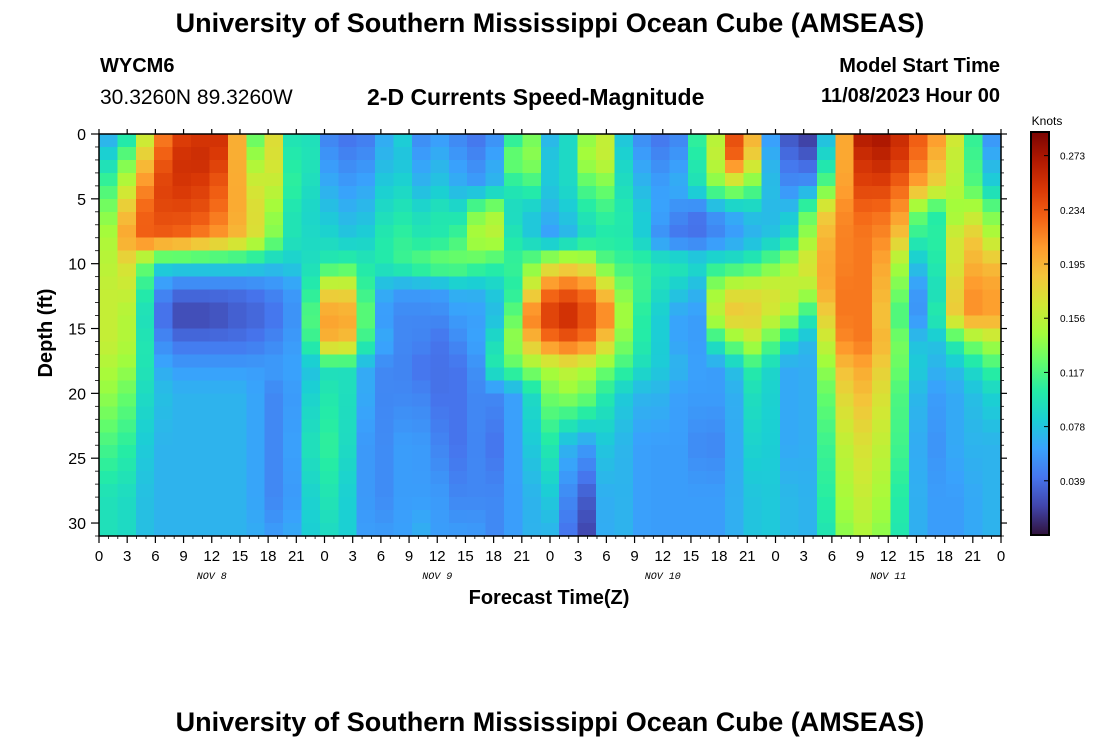 This screenshot has width=1100, height=750. What do you see at coordinates (212, 577) in the screenshot?
I see `day-label: NOV 8` at bounding box center [212, 577].